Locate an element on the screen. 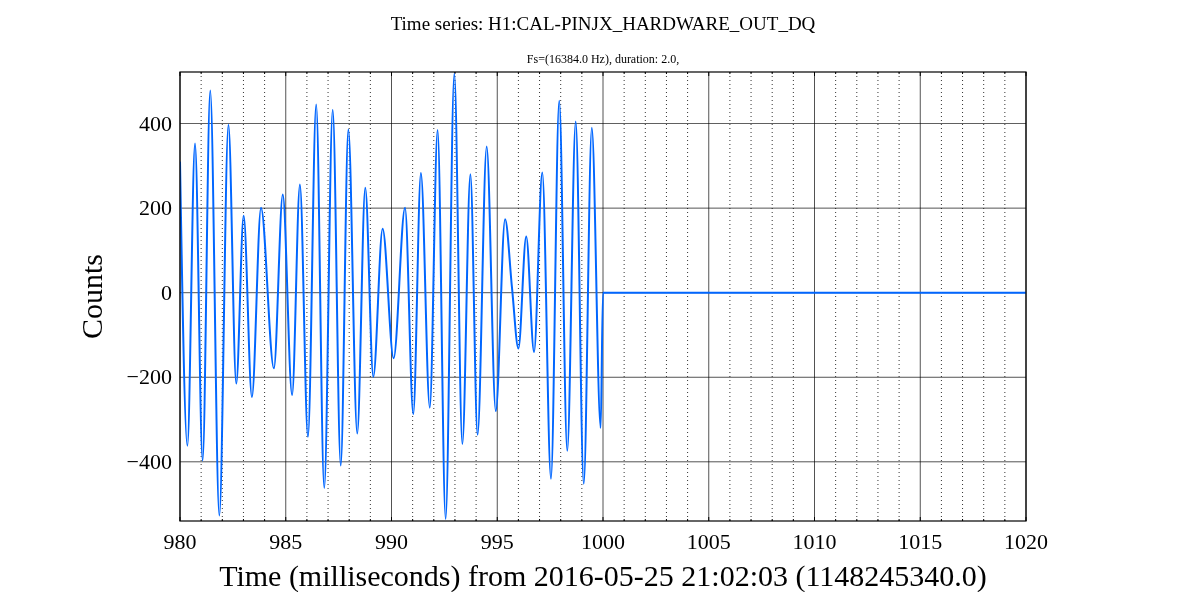 The image size is (1200, 600). chart-title: Time series: H1:CAL-PINJX_HARDWARE_OUT_DQ is located at coordinates (603, 23).